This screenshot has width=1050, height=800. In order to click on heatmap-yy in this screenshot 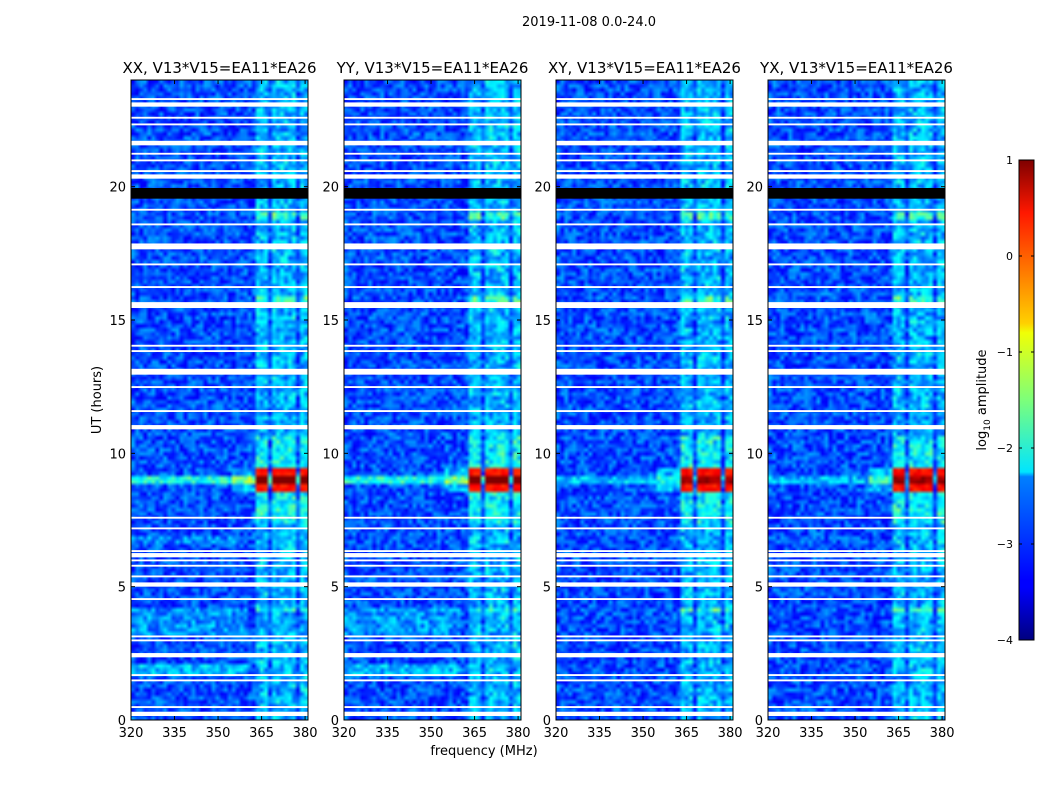, I will do `click(432, 400)`.